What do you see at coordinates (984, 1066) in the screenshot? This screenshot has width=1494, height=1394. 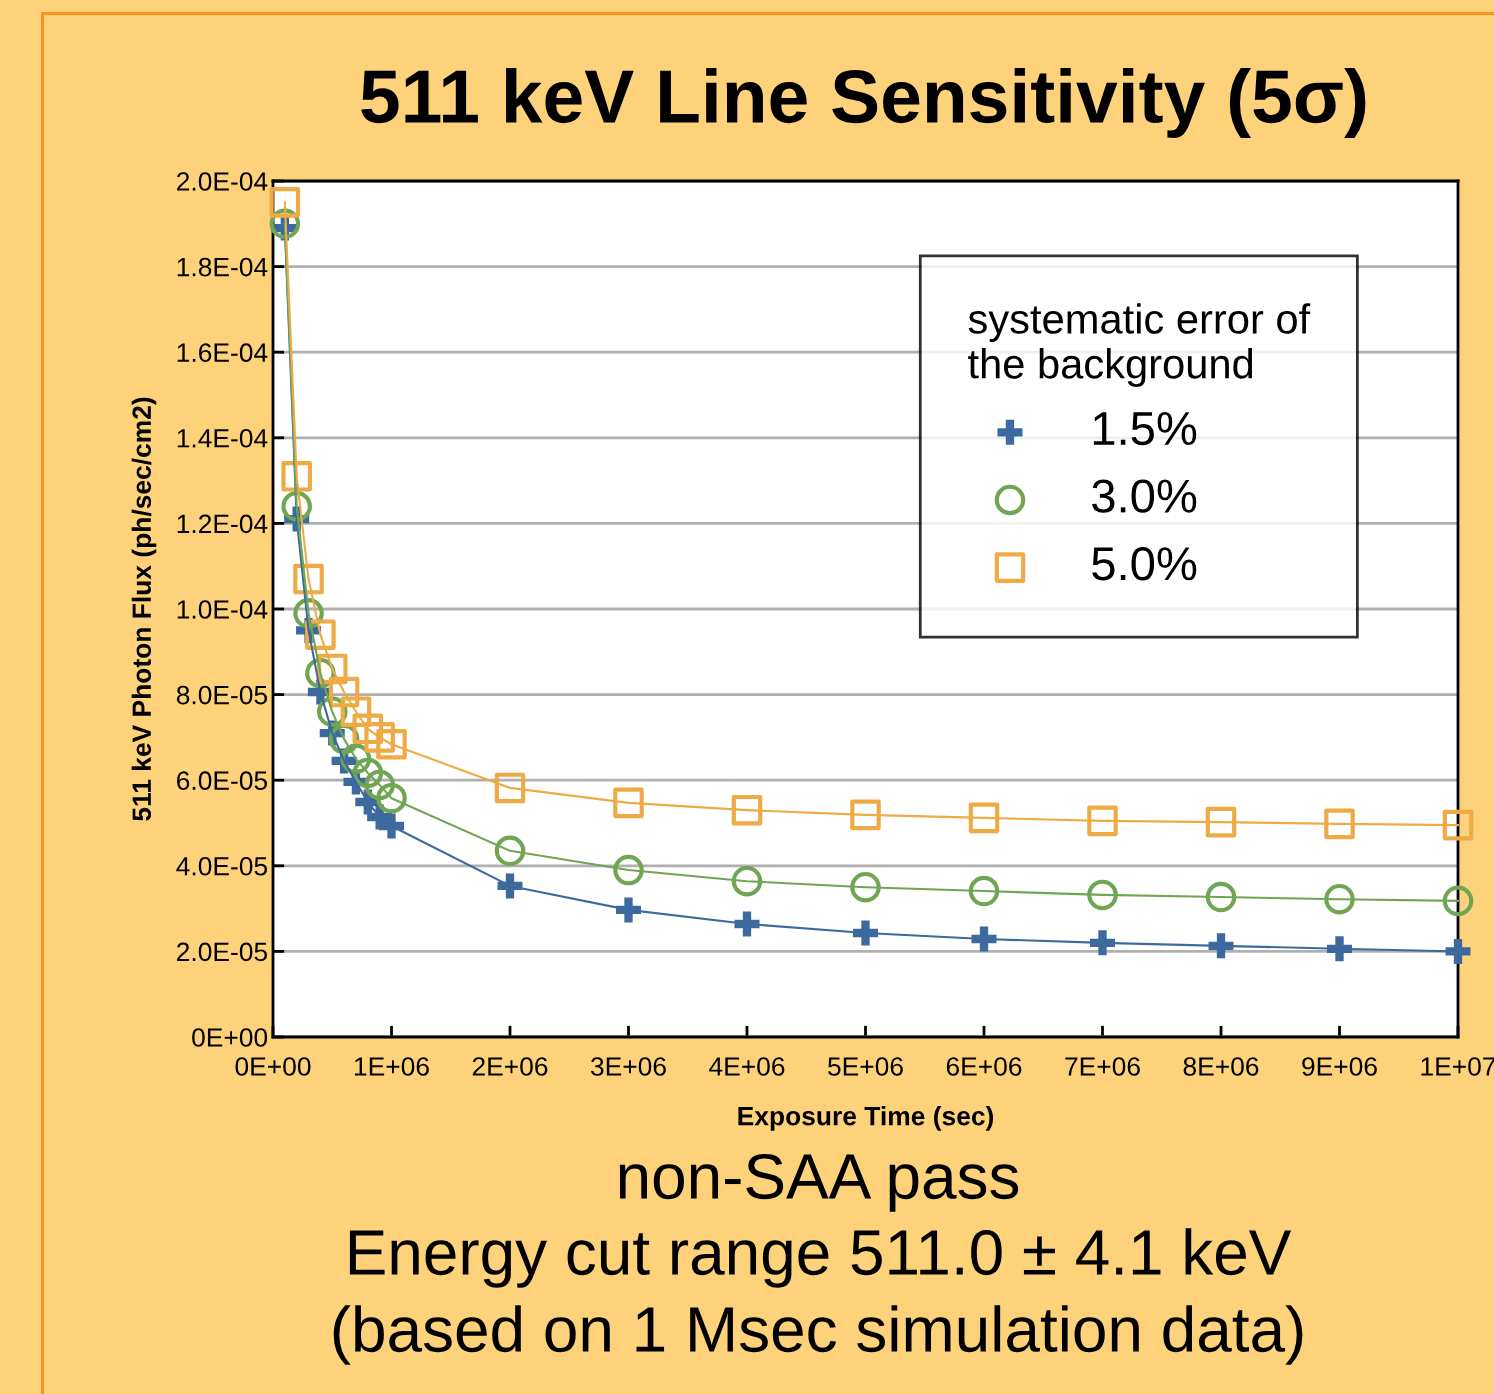 I see `x-tick-label: 6E+06` at bounding box center [984, 1066].